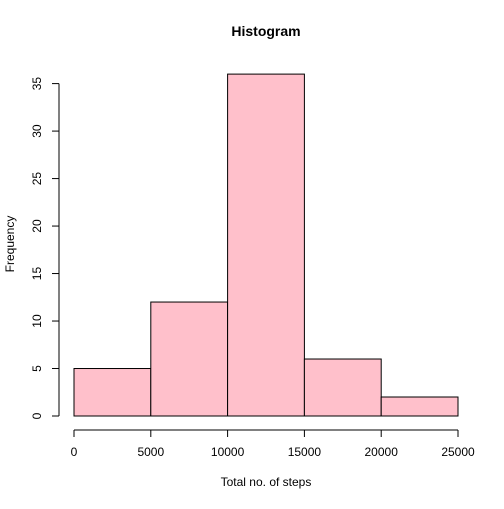 The height and width of the screenshot is (509, 504). I want to click on x-tick-label: 0, so click(74, 452).